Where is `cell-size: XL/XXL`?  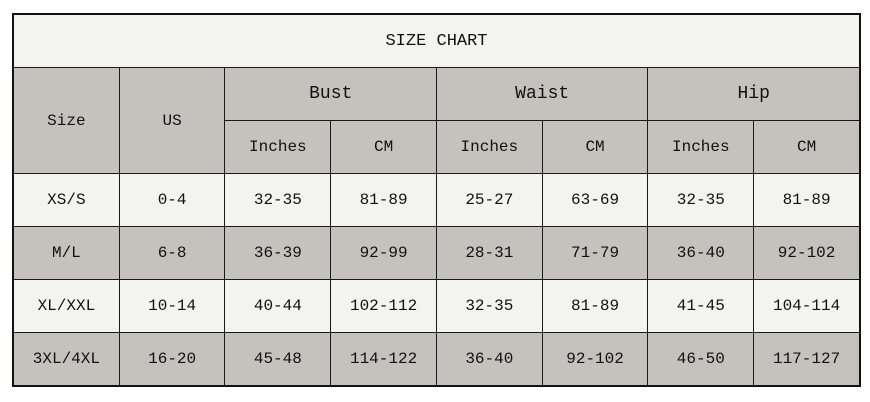
cell-size: XL/XXL is located at coordinates (66, 306).